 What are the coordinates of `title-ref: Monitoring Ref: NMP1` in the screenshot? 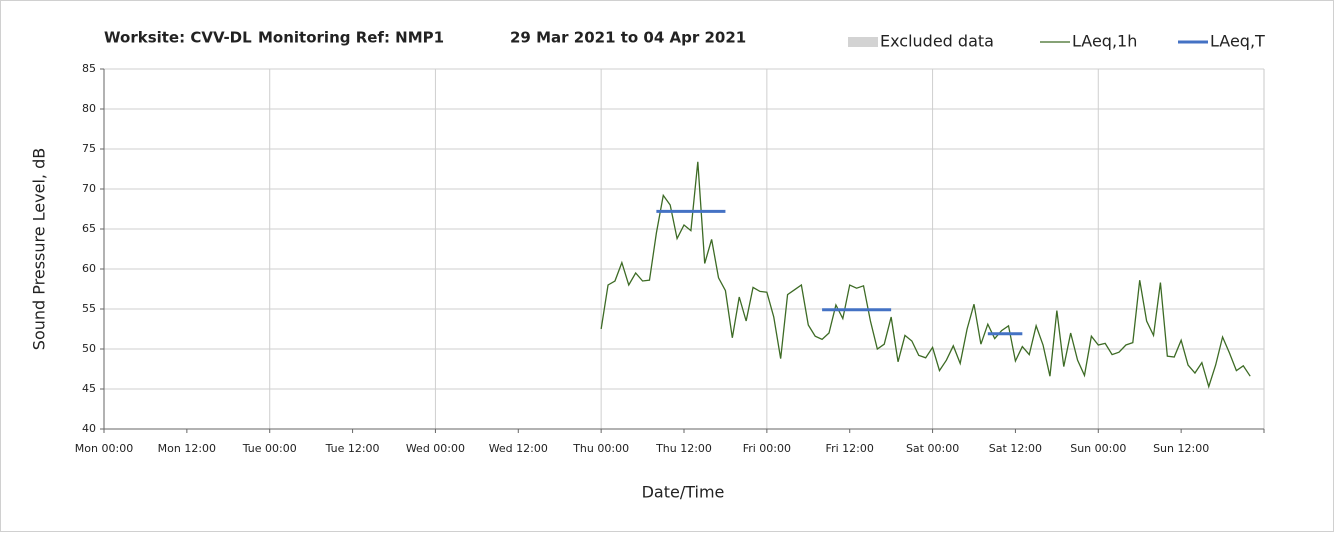 It's located at (351, 38).